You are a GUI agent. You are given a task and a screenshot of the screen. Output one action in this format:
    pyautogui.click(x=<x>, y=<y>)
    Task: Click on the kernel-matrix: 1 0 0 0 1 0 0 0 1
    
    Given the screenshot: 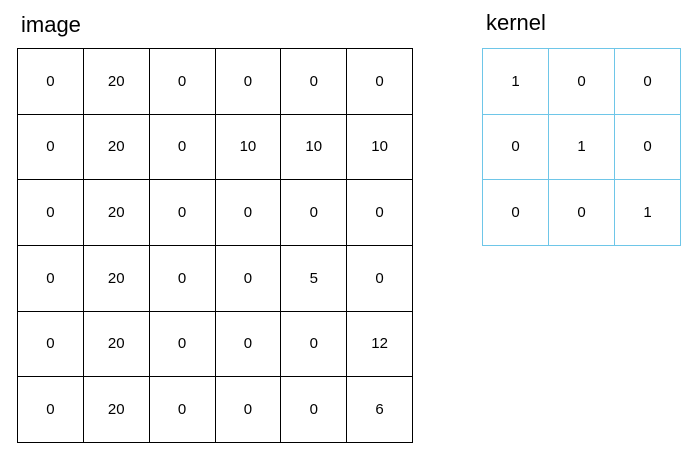 What is the action you would take?
    pyautogui.click(x=581, y=147)
    